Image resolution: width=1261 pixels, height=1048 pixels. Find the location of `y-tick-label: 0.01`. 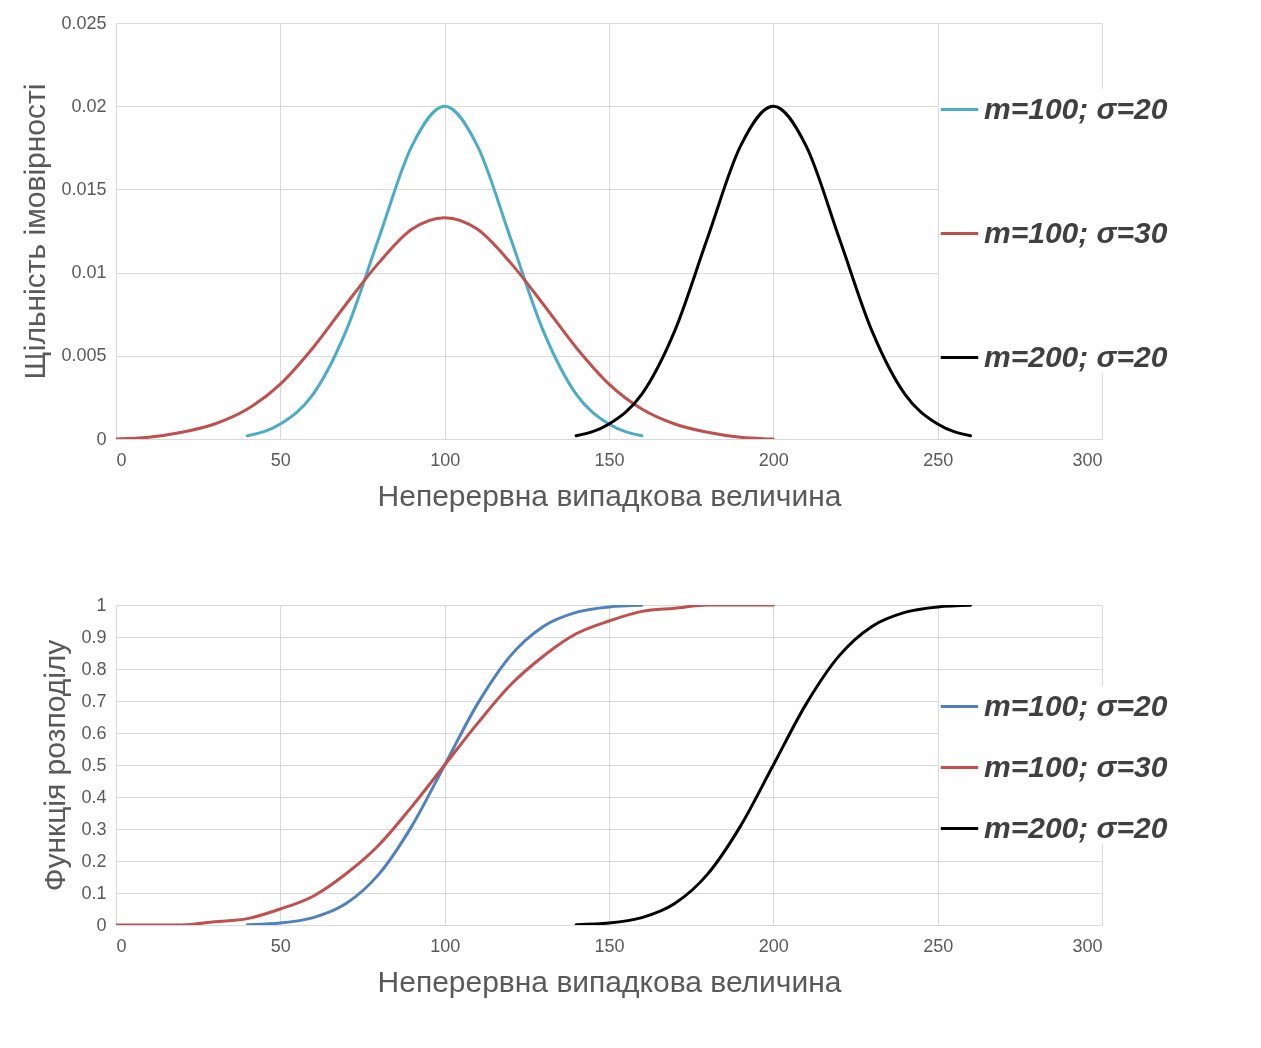

y-tick-label: 0.01 is located at coordinates (89, 272).